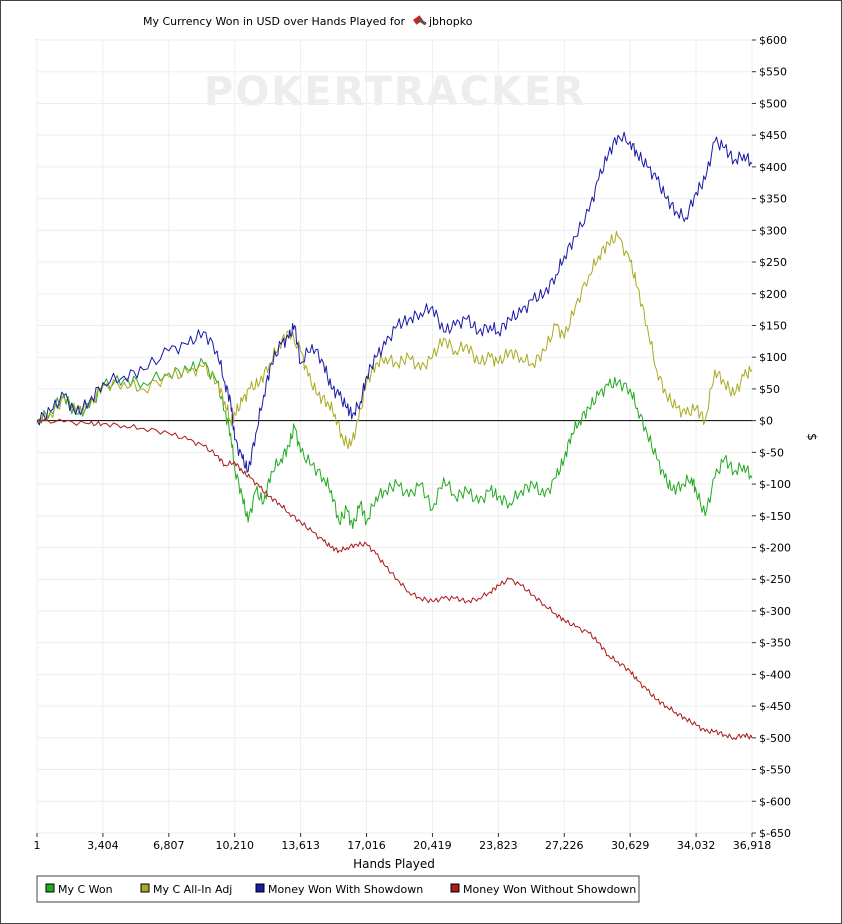 This screenshot has height=924, width=842. What do you see at coordinates (366, 845) in the screenshot?
I see `x-tick-label: 17,016` at bounding box center [366, 845].